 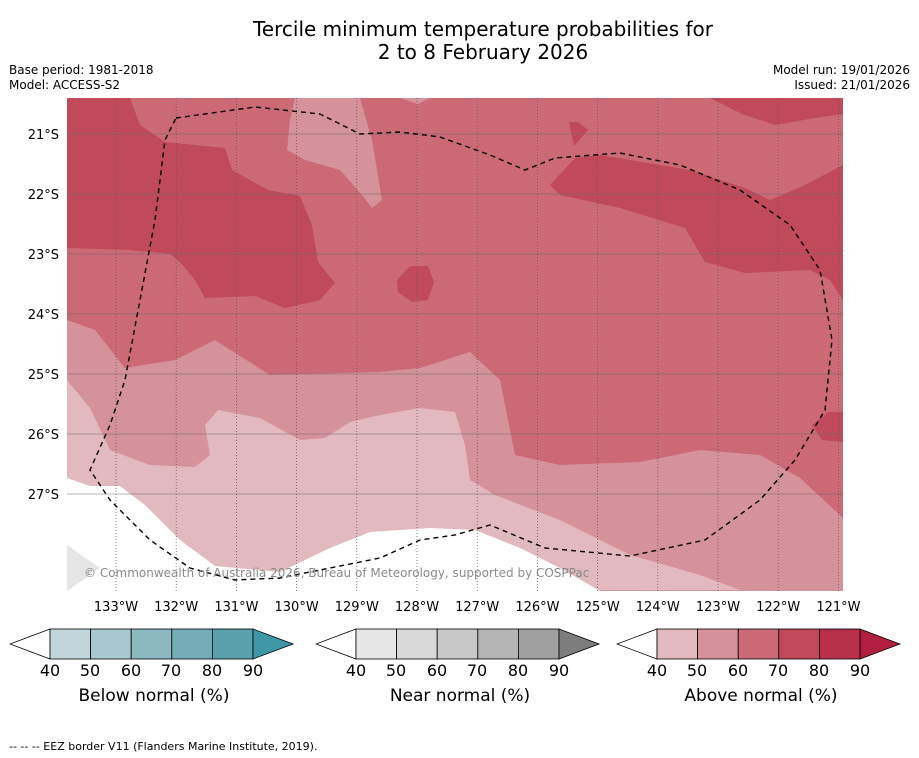 I want to click on meta-left: Base period: 1981-2018 Model: ACCESS-S2, so click(x=81, y=78).